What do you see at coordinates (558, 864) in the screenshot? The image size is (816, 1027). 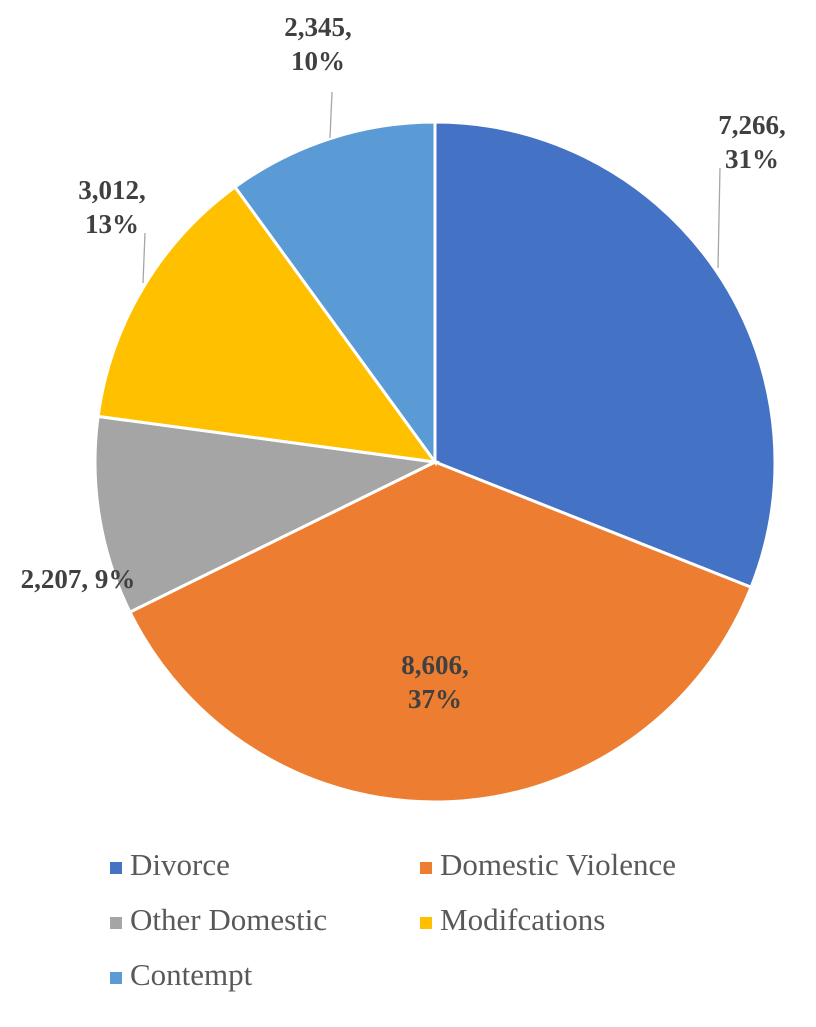 I see `legend-label: Domestic Violence` at bounding box center [558, 864].